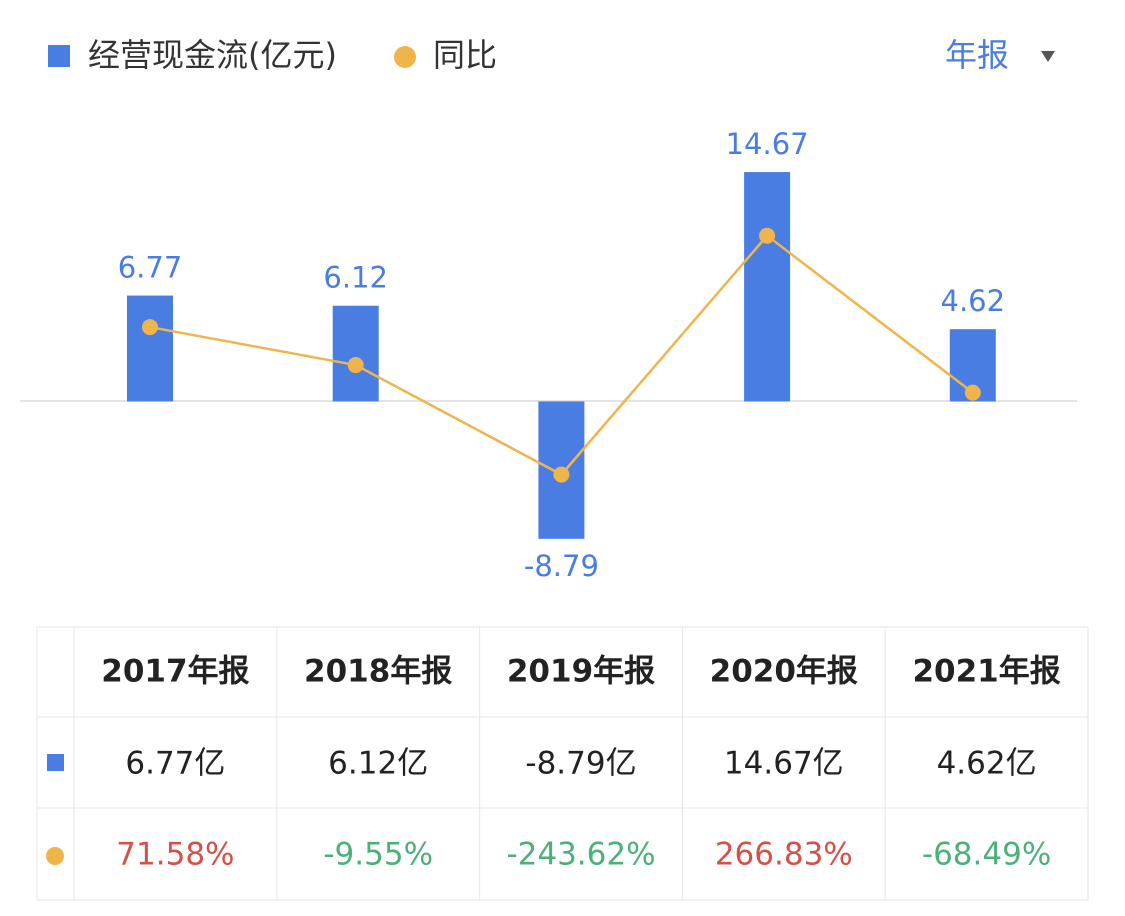  What do you see at coordinates (580, 855) in the screenshot?
I see `table-cell: -243.62%` at bounding box center [580, 855].